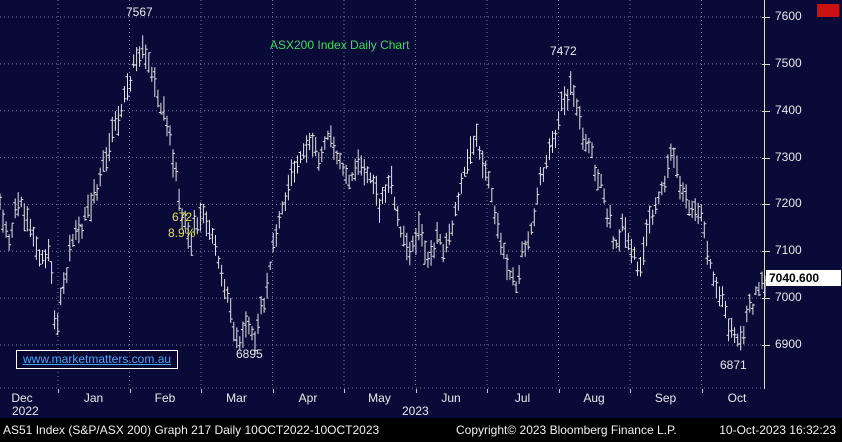 This screenshot has height=442, width=842. I want to click on copyright-text: Copyright© 2023 Bloomberg Finance L.P., so click(566, 430).